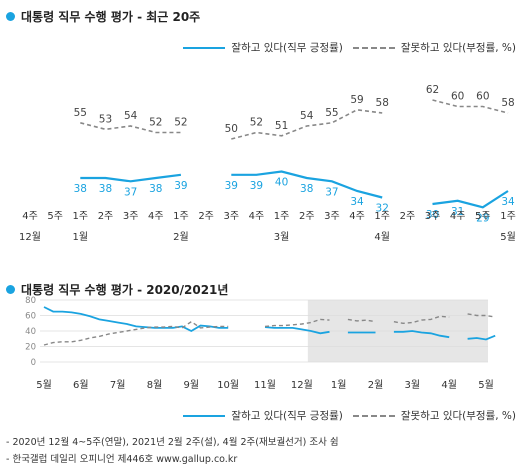 Image resolution: width=530 pixels, height=473 pixels. Describe the element at coordinates (118, 385) in the screenshot. I see `month-tick-label: 7월` at that location.